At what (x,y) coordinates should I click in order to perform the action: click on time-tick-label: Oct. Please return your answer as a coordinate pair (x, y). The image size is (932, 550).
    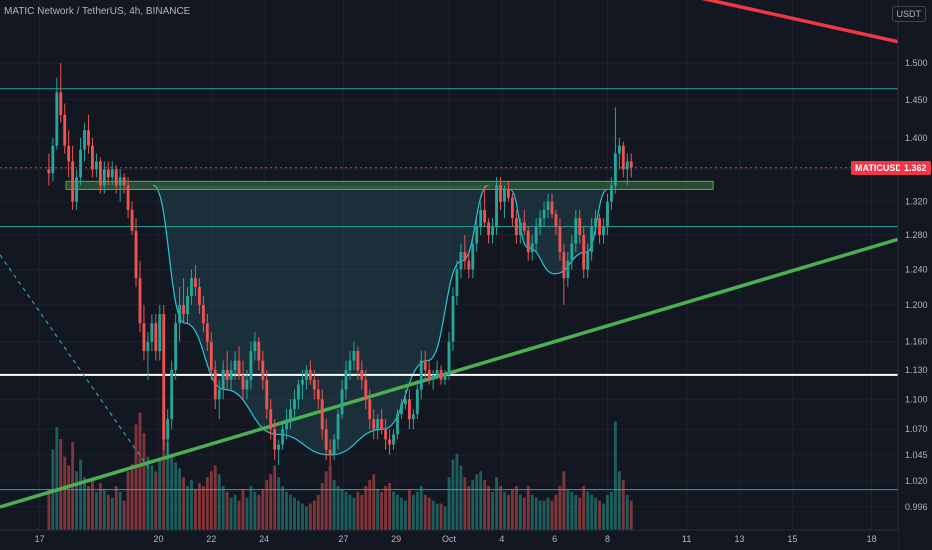
    Looking at the image, I should click on (449, 539).